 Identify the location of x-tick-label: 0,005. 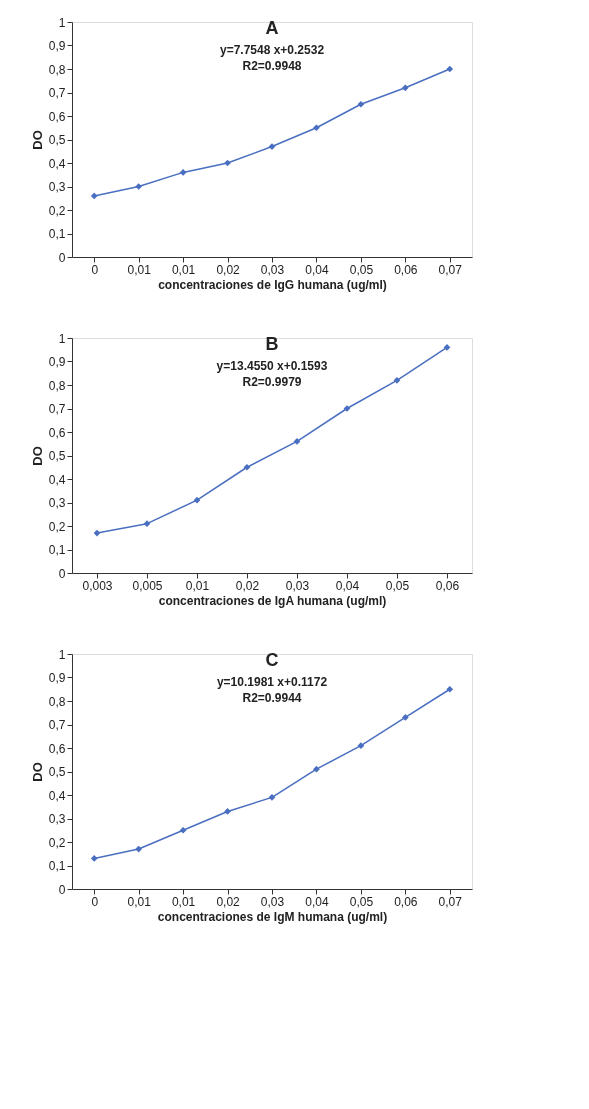
(147, 585).